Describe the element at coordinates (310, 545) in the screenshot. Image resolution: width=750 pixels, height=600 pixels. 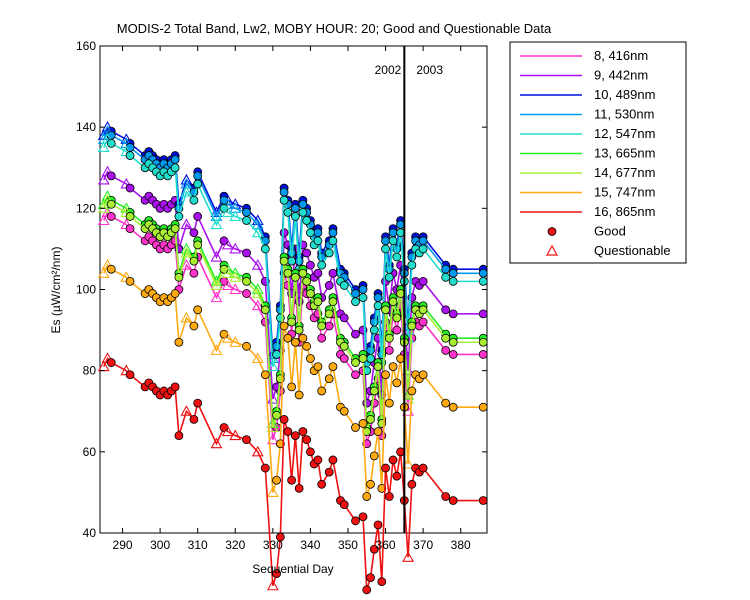
I see `x-tick-label: 340` at that location.